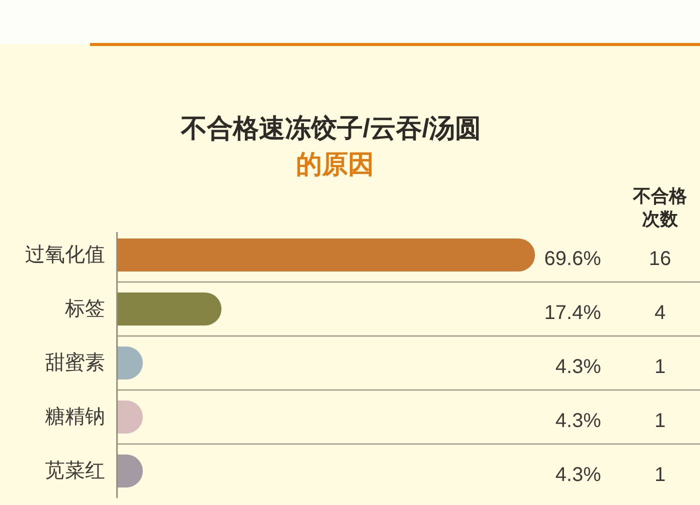  I want to click on annotation: 不合格次数, so click(660, 207).